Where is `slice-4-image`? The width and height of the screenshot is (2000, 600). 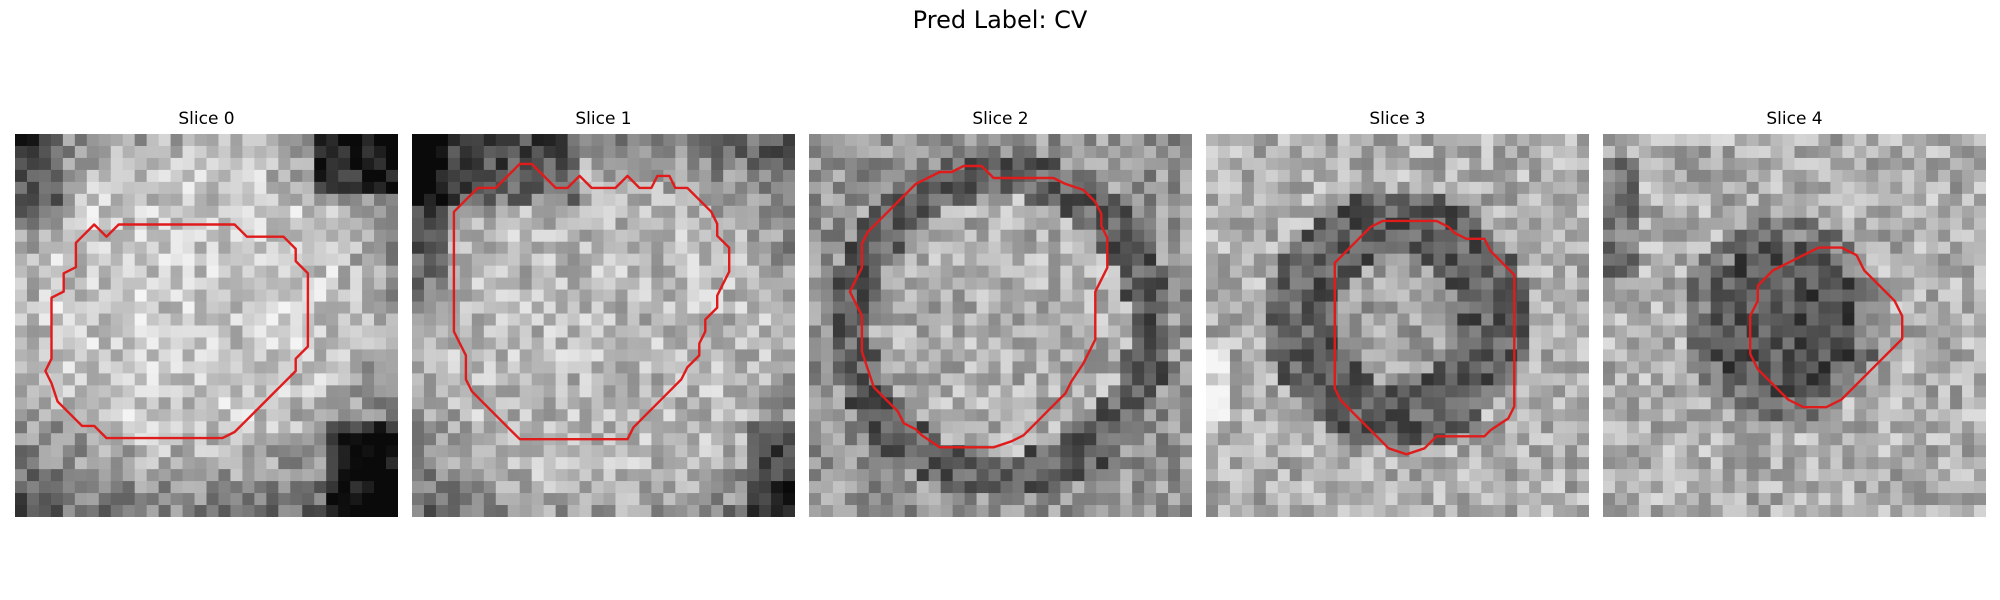
slice-4-image is located at coordinates (1794, 325).